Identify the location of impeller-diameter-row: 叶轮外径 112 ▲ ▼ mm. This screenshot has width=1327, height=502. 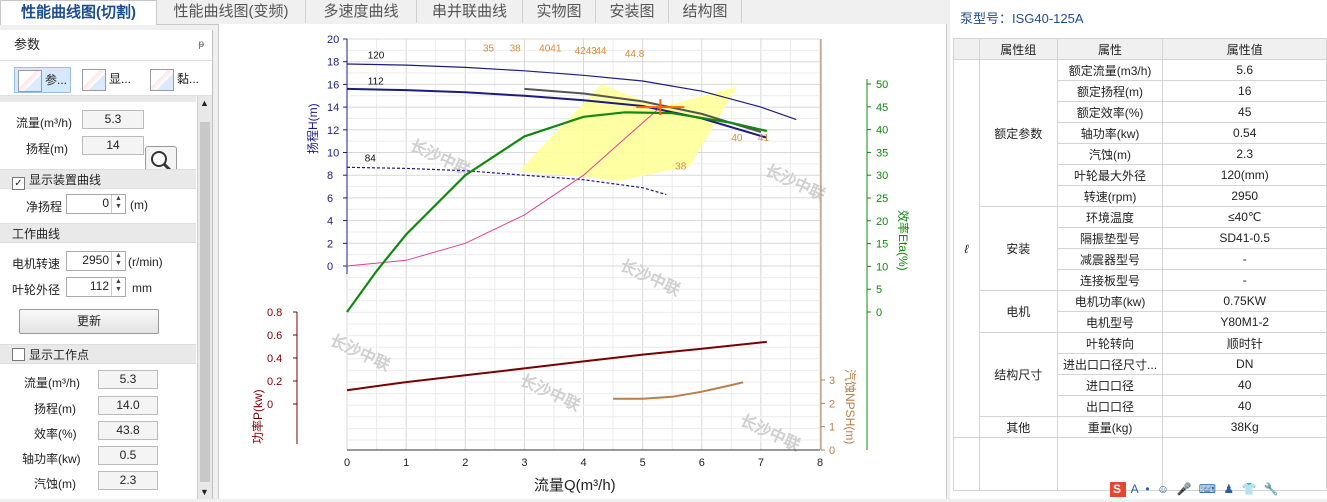
(82, 287).